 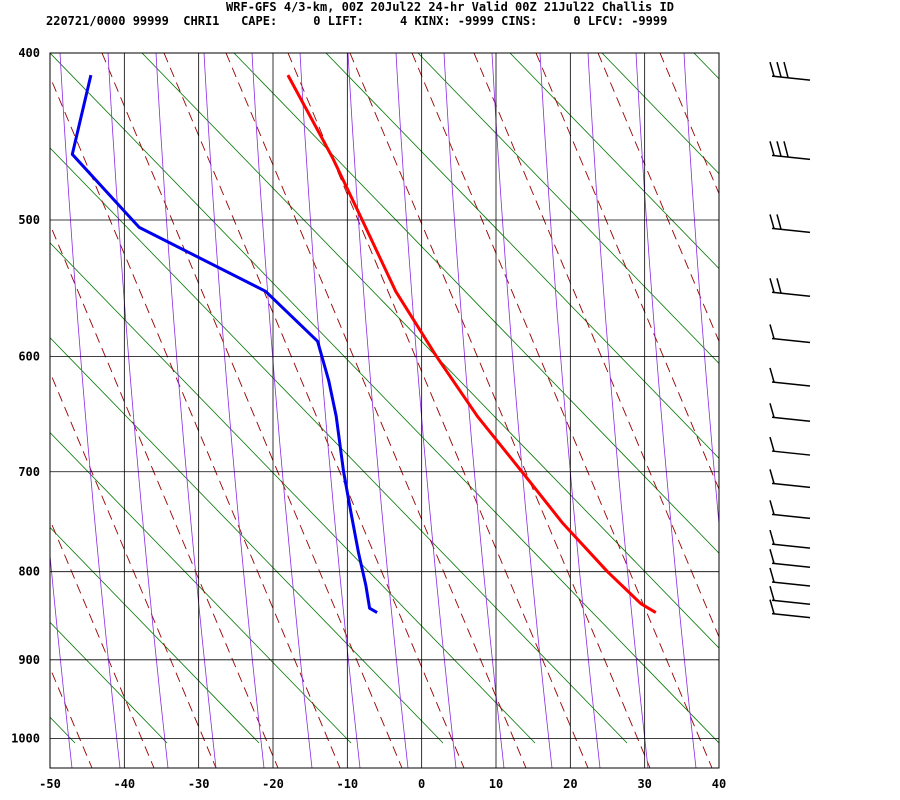 I want to click on x-tick-label: -50, so click(x=50, y=784).